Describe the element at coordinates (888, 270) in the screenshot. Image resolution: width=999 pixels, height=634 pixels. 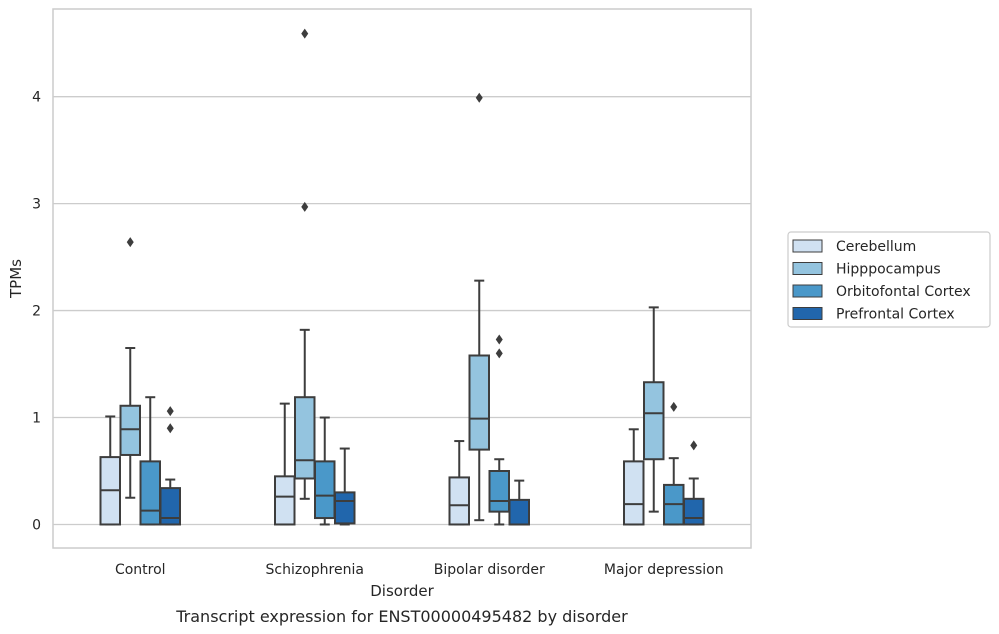
I see `legend-label-1: Hipppocampus` at that location.